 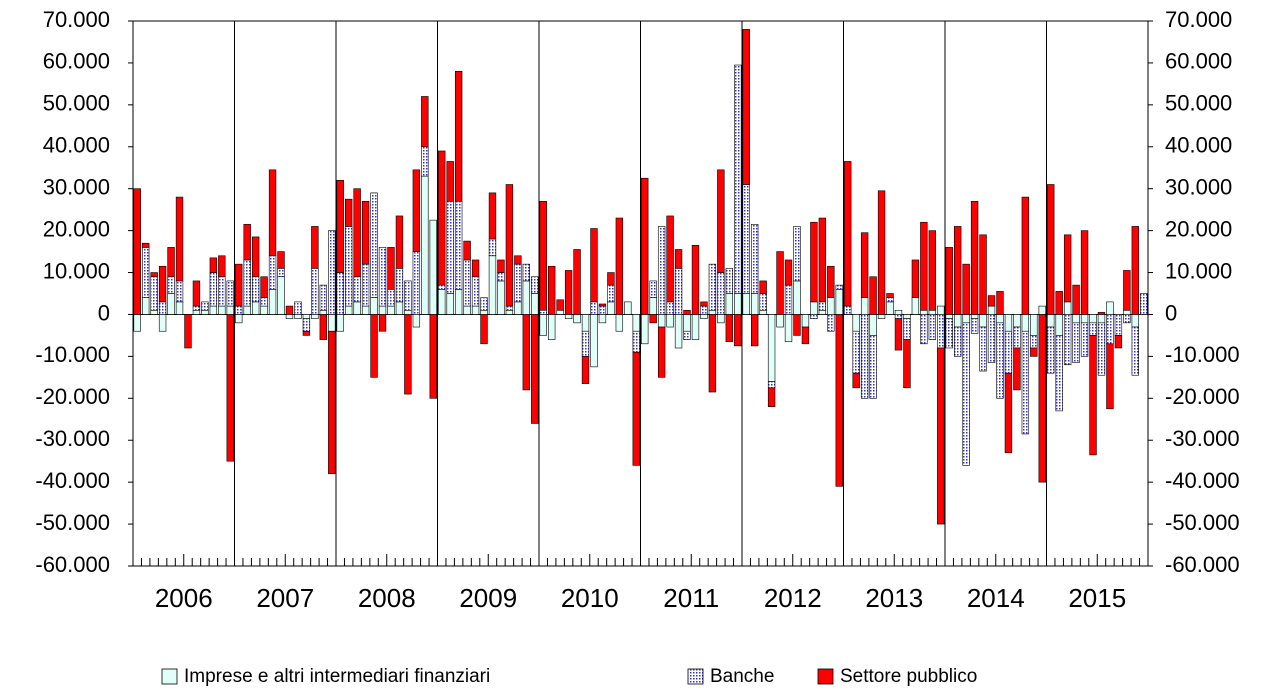 What do you see at coordinates (793, 598) in the screenshot?
I see `year-label: 2012` at bounding box center [793, 598].